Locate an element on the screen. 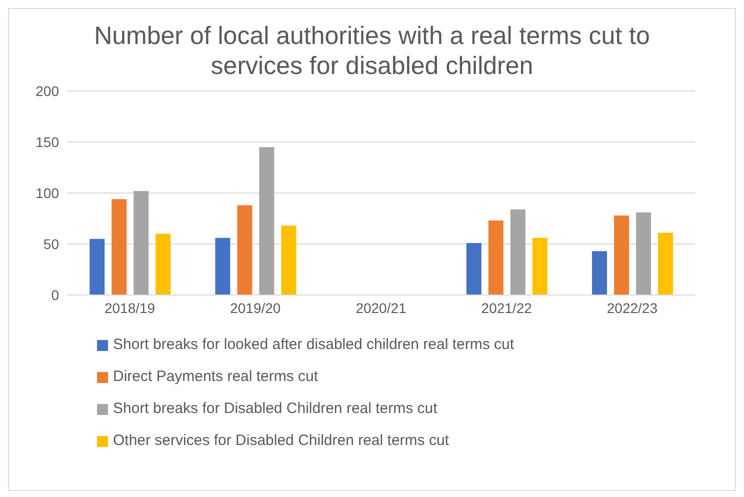 Image resolution: width=744 pixels, height=497 pixels. y-tick-label: 100 is located at coordinates (48, 192).